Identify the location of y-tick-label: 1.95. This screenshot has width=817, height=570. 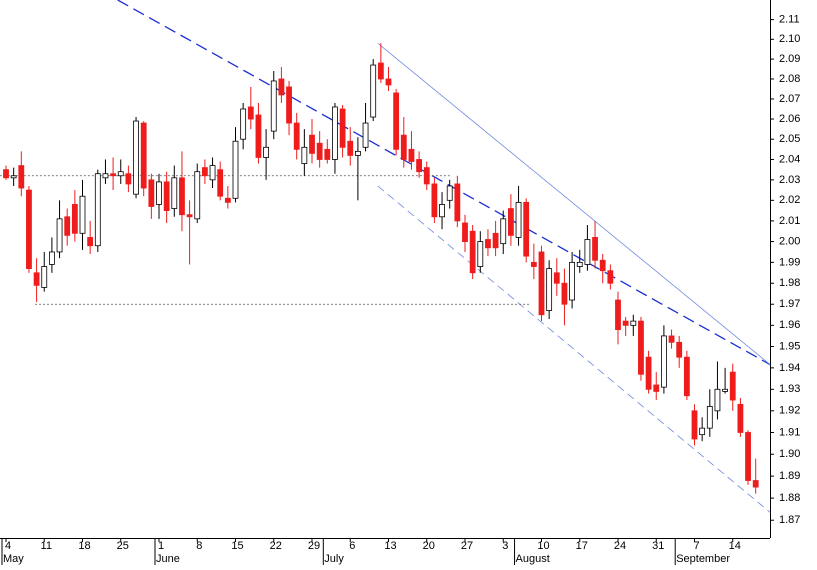
(789, 346).